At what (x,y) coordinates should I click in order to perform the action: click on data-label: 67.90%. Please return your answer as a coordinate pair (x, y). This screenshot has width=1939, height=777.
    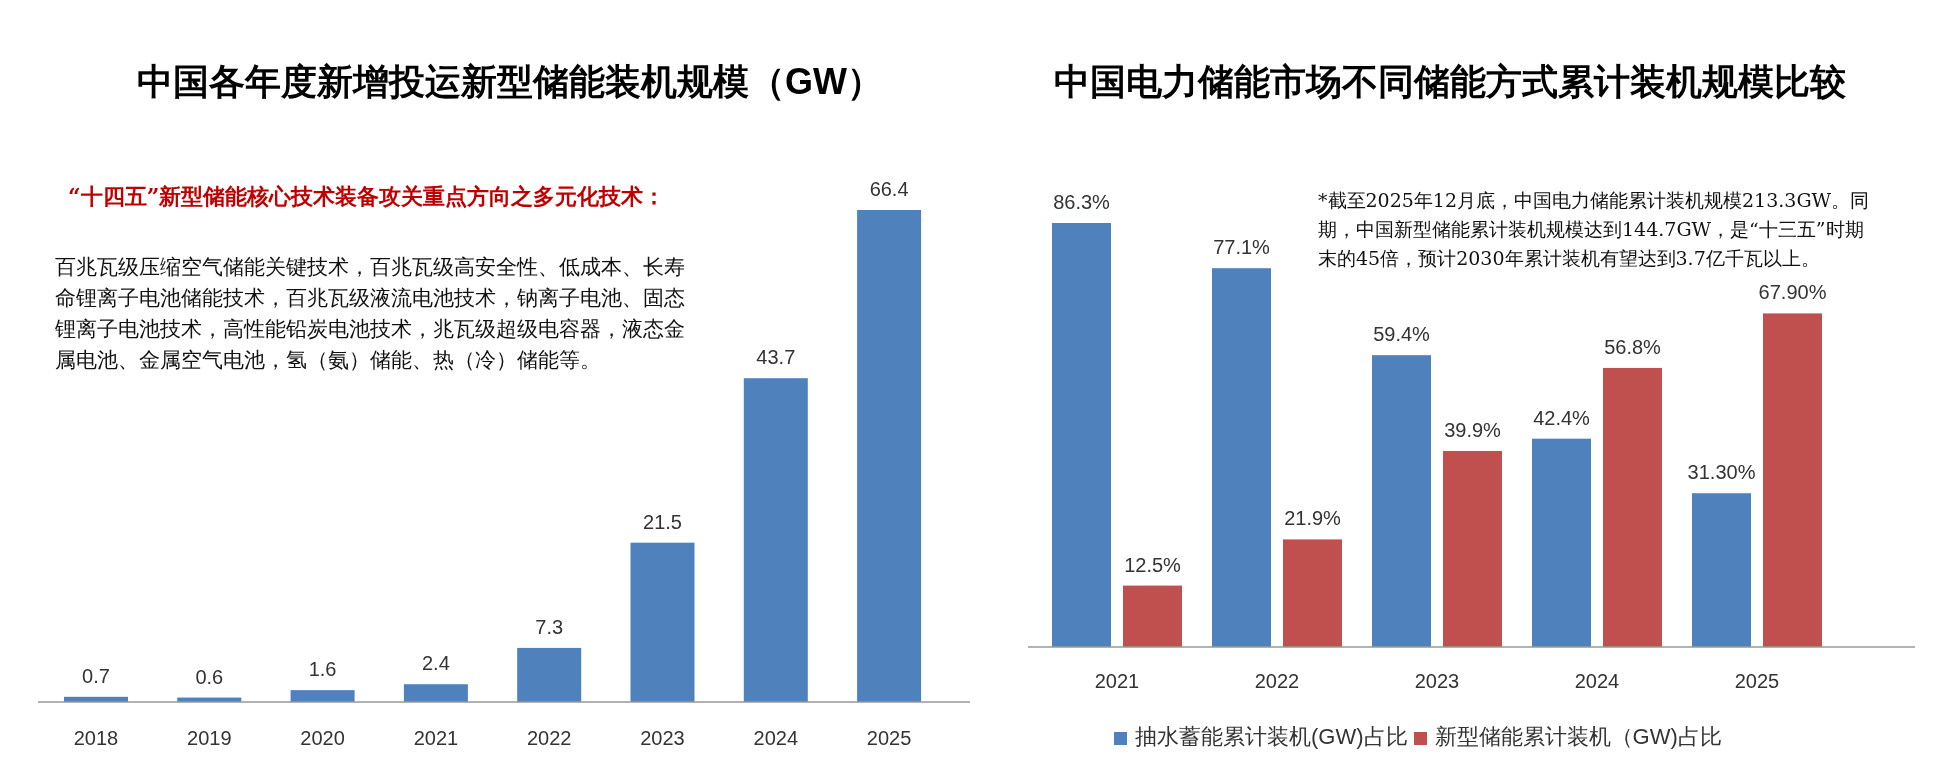
    Looking at the image, I should click on (1792, 292).